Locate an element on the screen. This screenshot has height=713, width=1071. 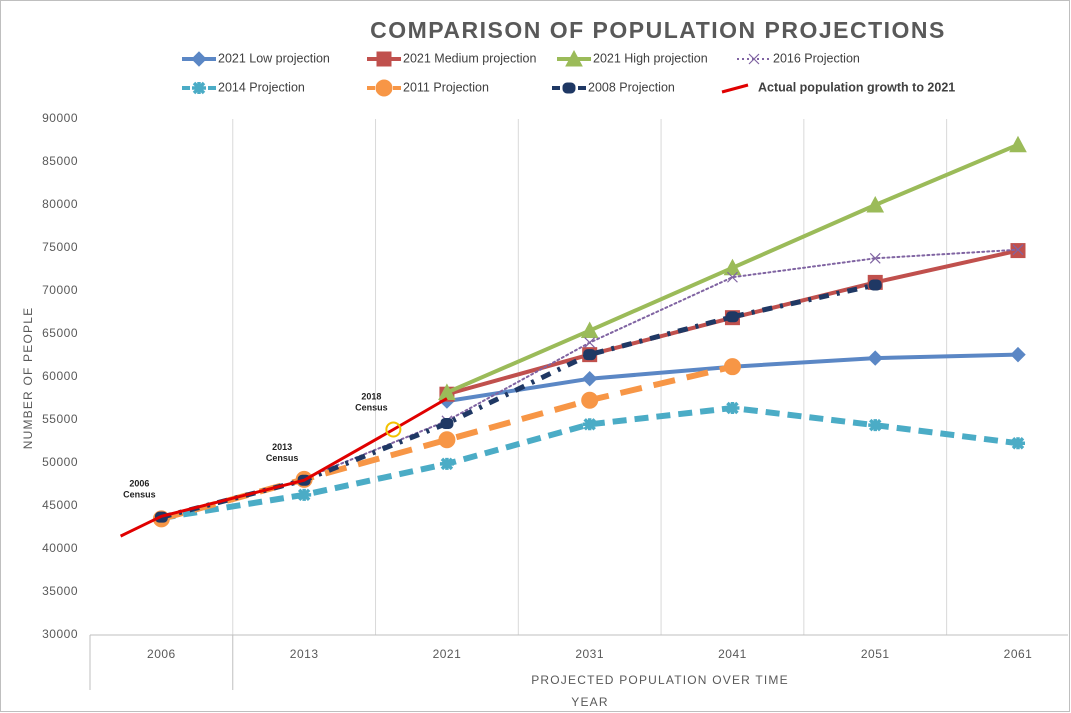
legend-item: 2008 Projection is located at coordinates (613, 87).